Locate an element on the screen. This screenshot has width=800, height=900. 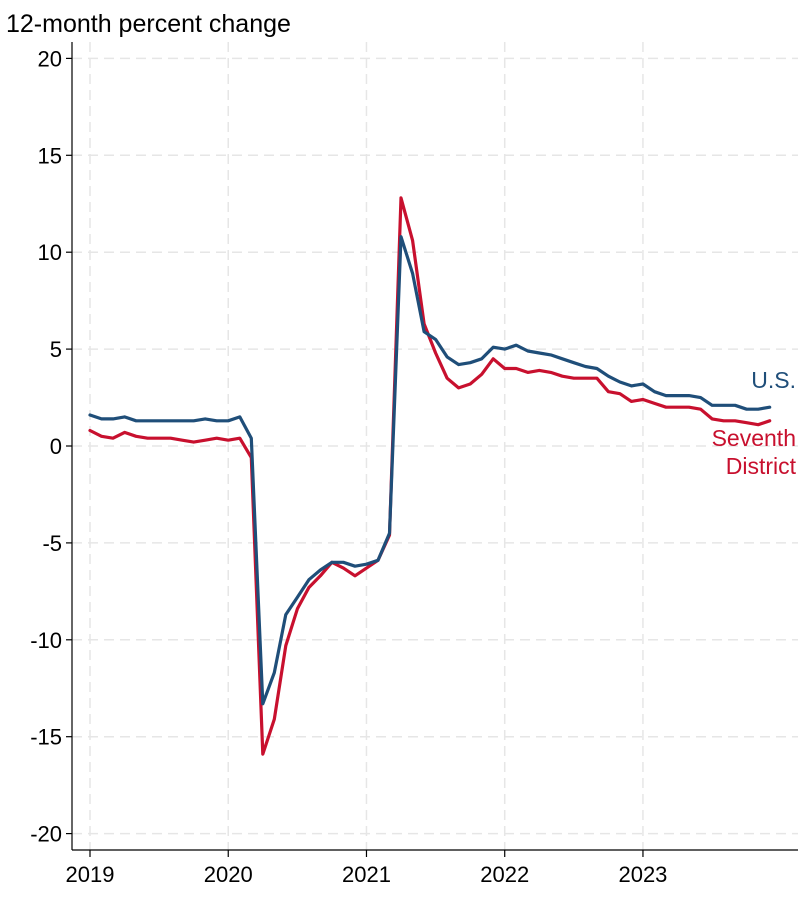
series-labels: U.S. Seventh District is located at coordinates (754, 423).